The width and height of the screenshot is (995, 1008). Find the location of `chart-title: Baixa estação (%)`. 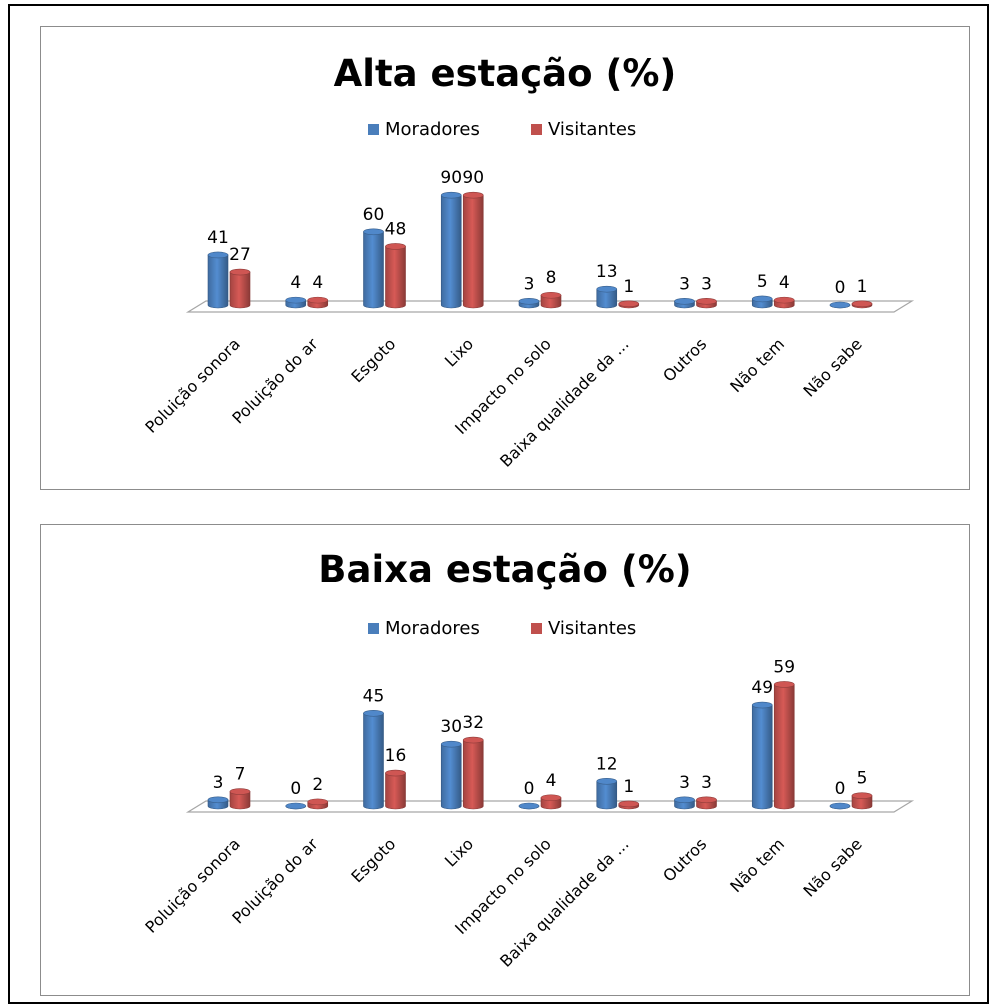

chart-title: Baixa estação (%) is located at coordinates (504, 569).